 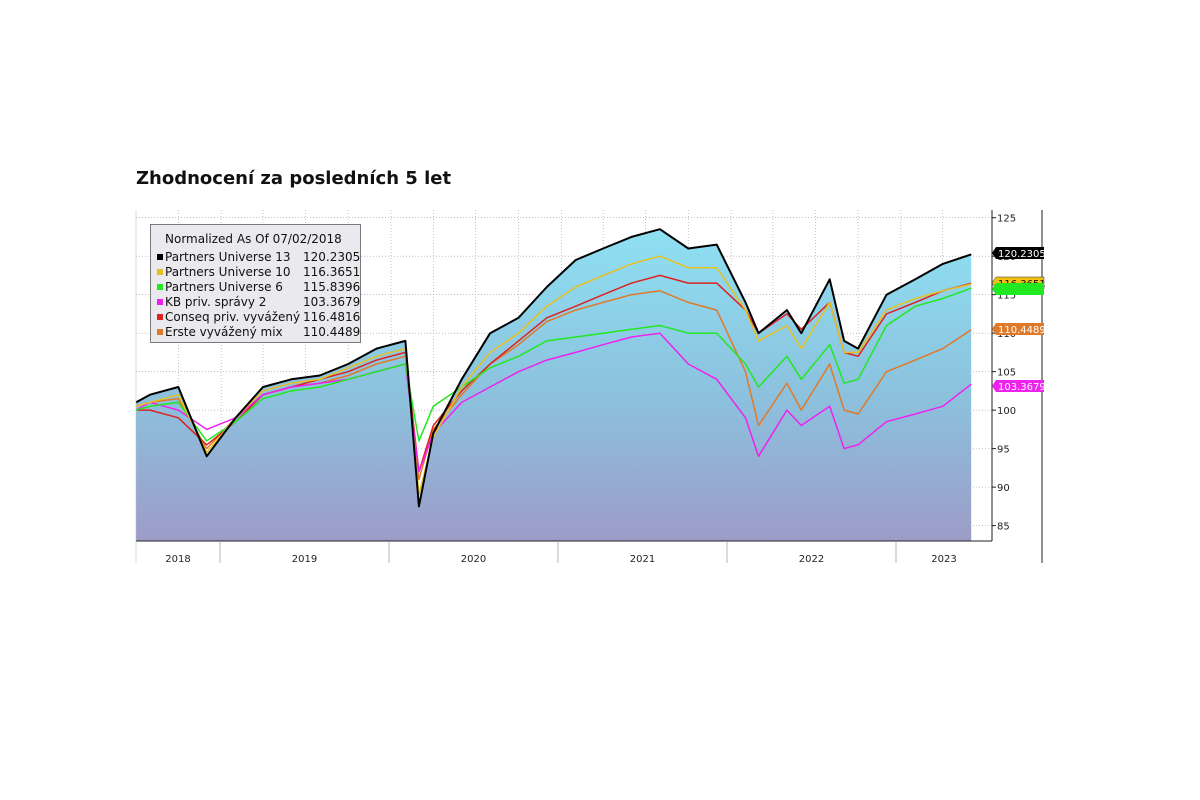 I want to click on legend-item: Erste vyvážený mix 110.4489, so click(x=259, y=332).